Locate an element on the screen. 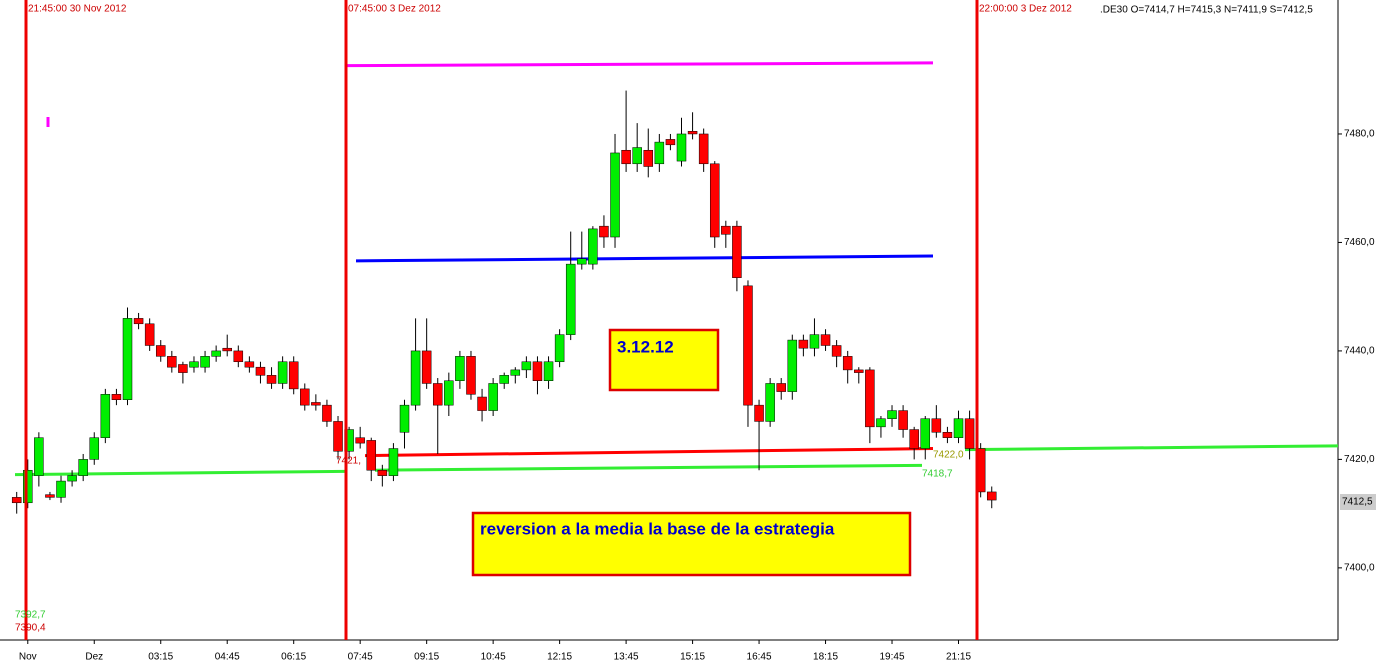  annotation-box: 3.12.12 is located at coordinates (664, 360).